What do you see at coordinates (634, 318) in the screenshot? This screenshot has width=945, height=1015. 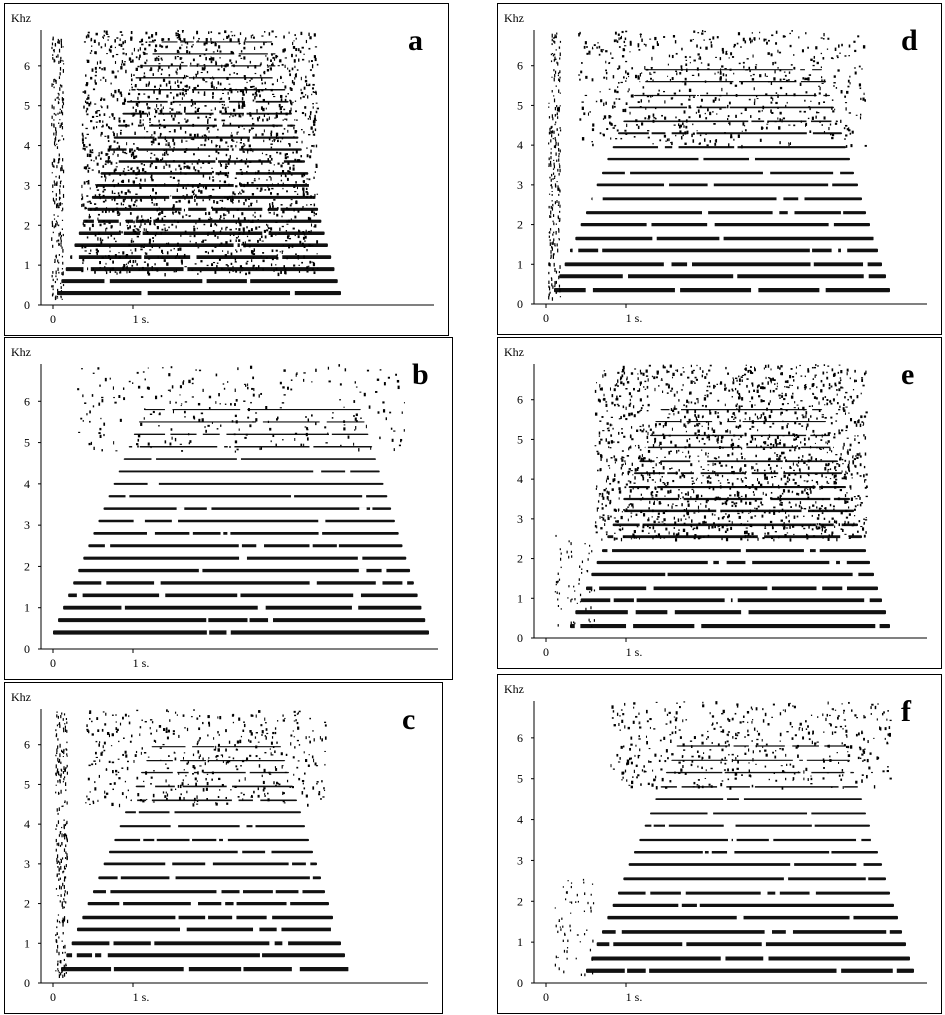 I see `x-tick-label: 1 s.` at bounding box center [634, 318].